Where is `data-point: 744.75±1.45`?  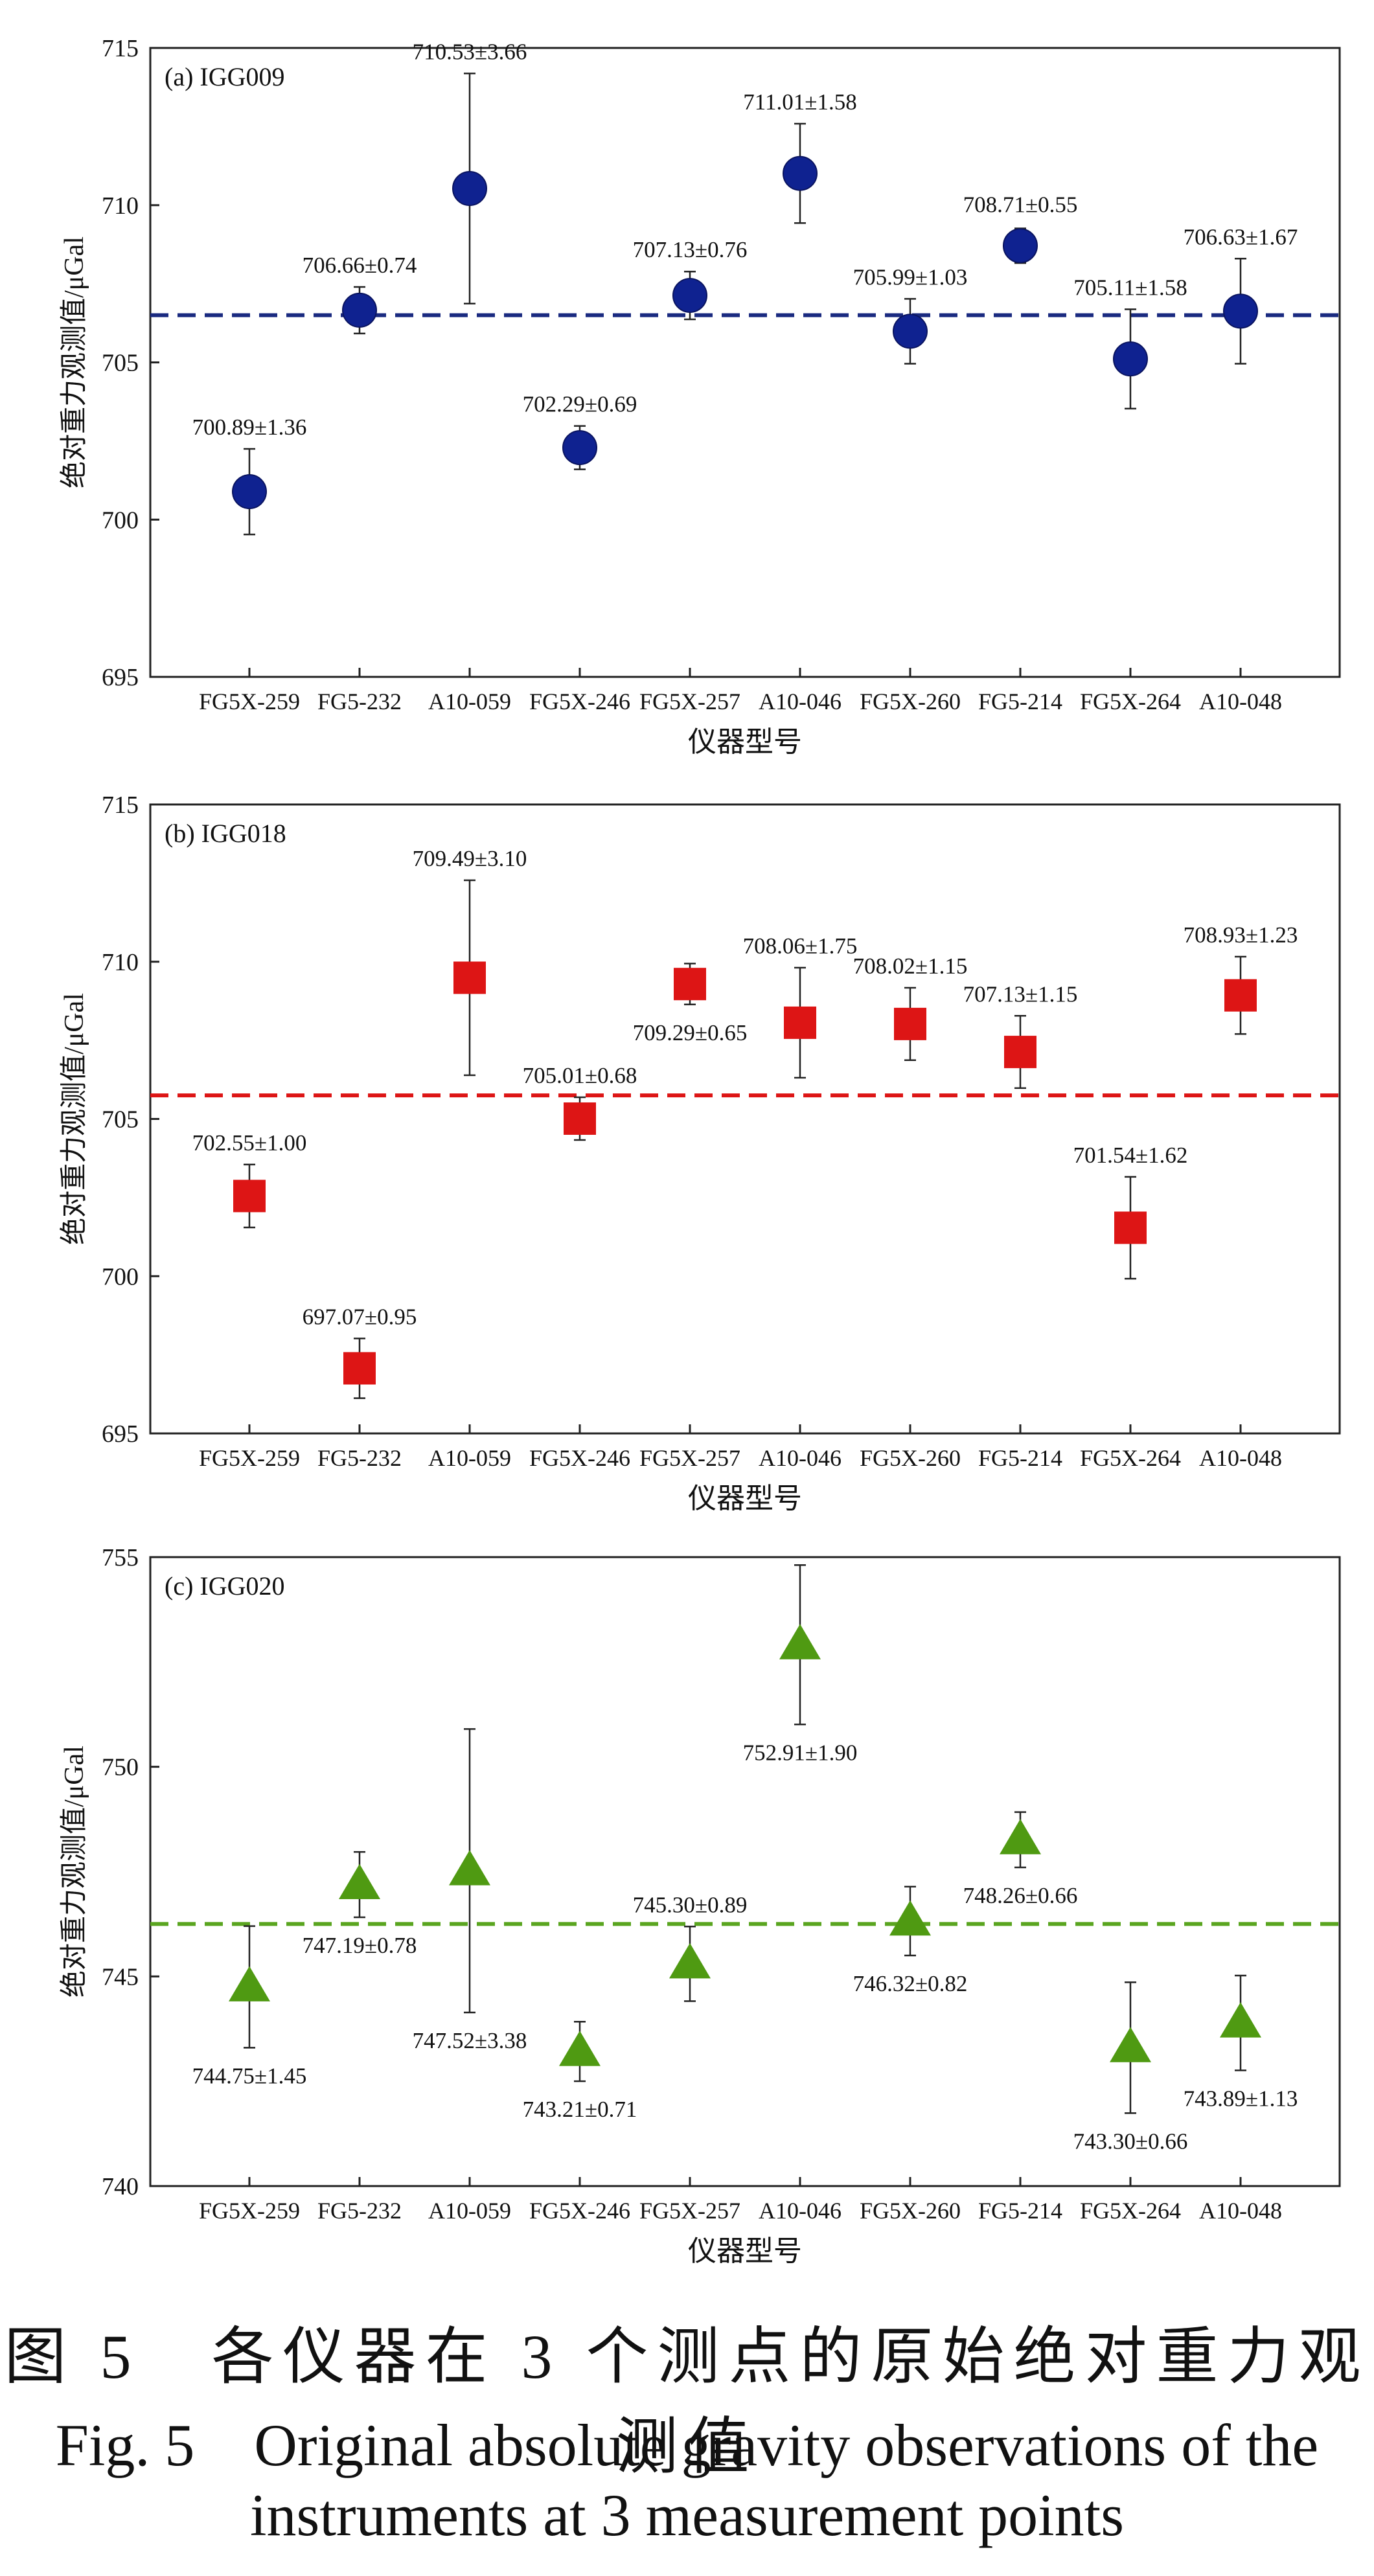
data-point: 744.75±1.45 is located at coordinates (250, 2007).